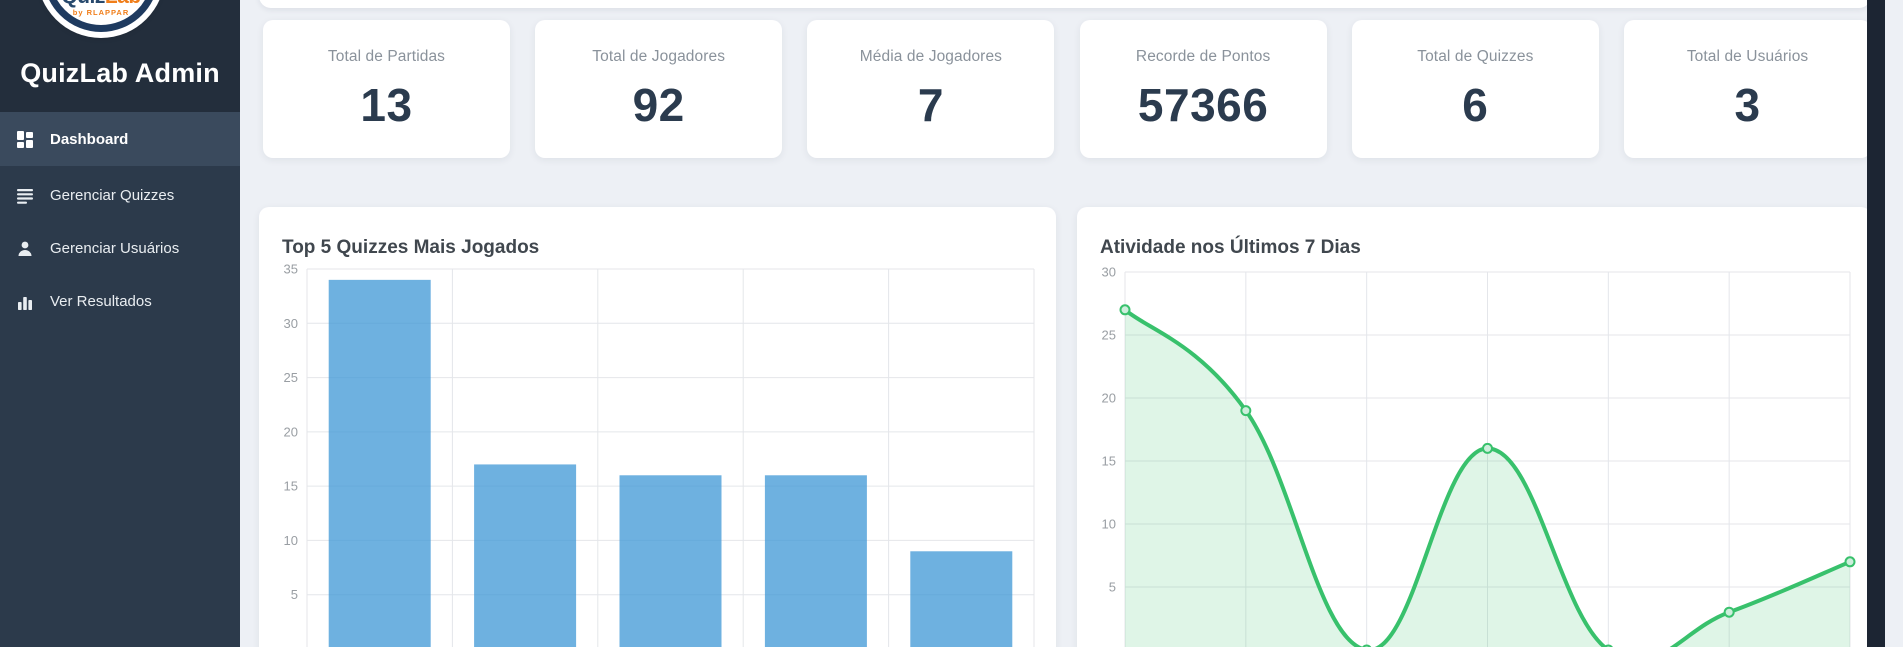 Image resolution: width=1903 pixels, height=647 pixels. What do you see at coordinates (25, 248) in the screenshot?
I see `user-icon` at bounding box center [25, 248].